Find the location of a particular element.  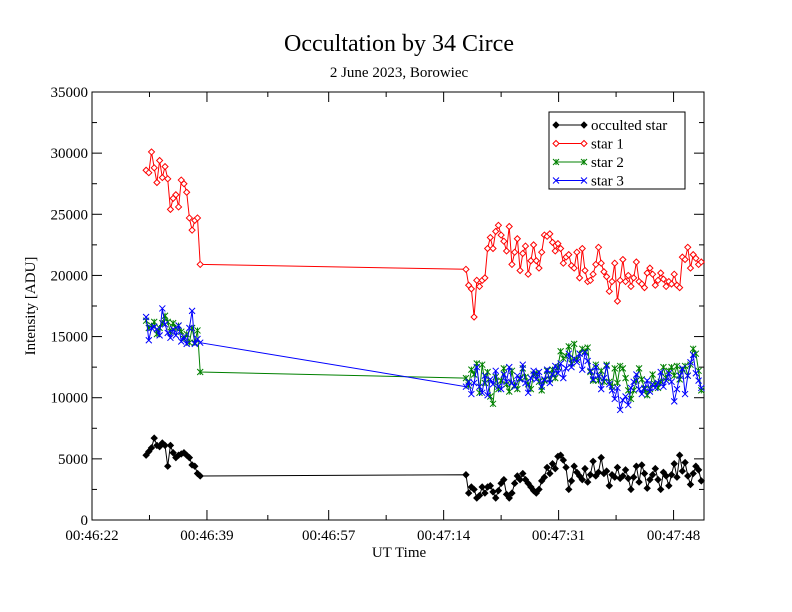

legend-label: star 3 is located at coordinates (607, 182).